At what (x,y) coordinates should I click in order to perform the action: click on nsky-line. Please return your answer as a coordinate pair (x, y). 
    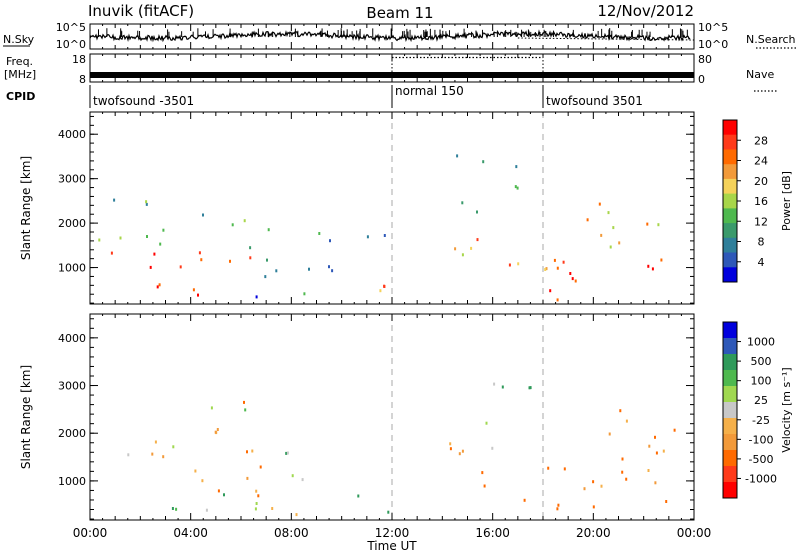
    Looking at the image, I should click on (390, 36).